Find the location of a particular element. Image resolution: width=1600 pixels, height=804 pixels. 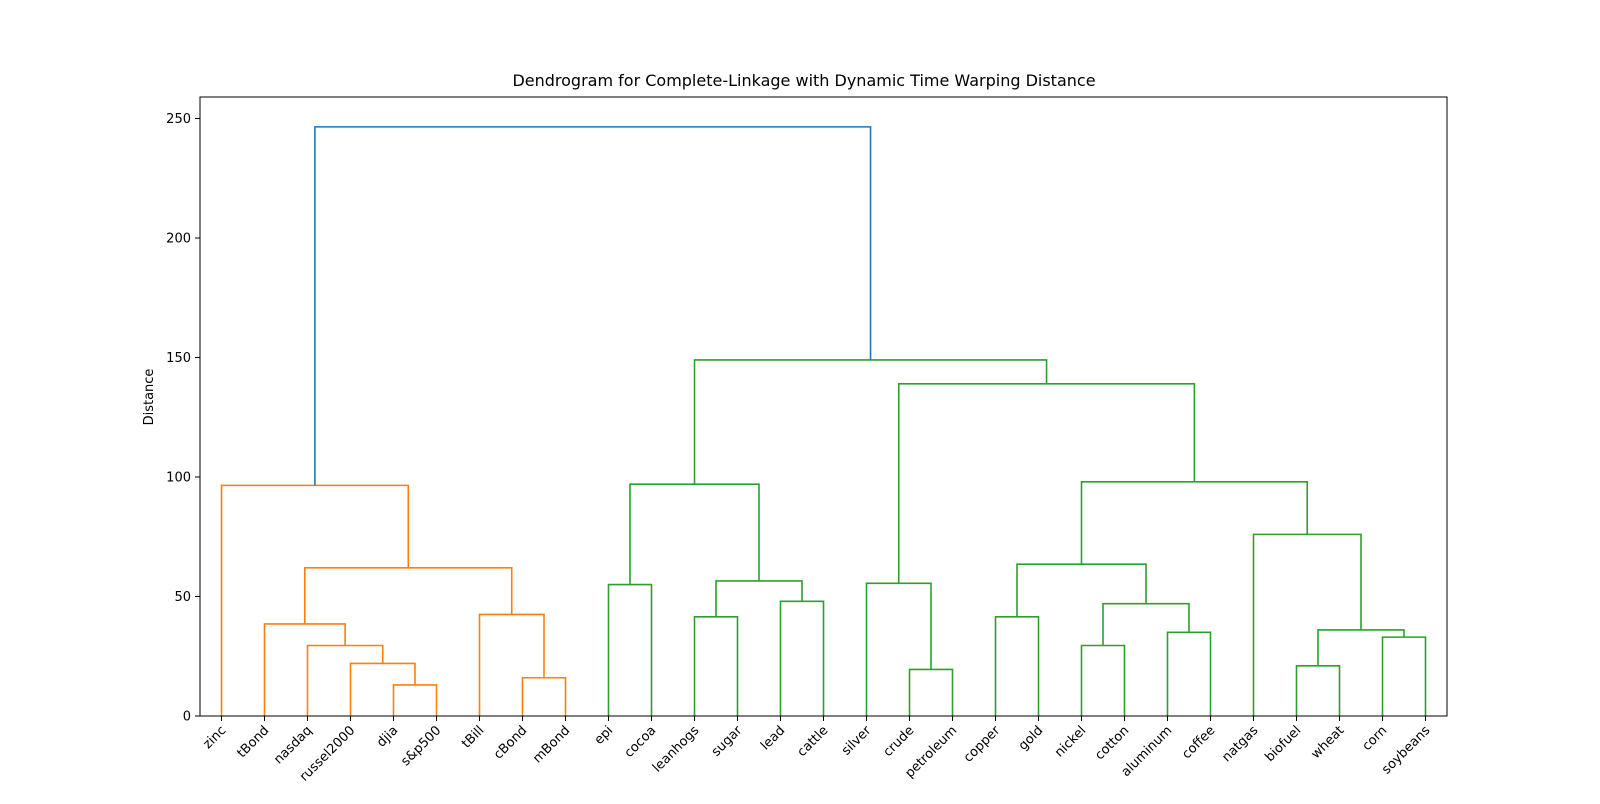

leaf-label: s&p500 is located at coordinates (421, 746).